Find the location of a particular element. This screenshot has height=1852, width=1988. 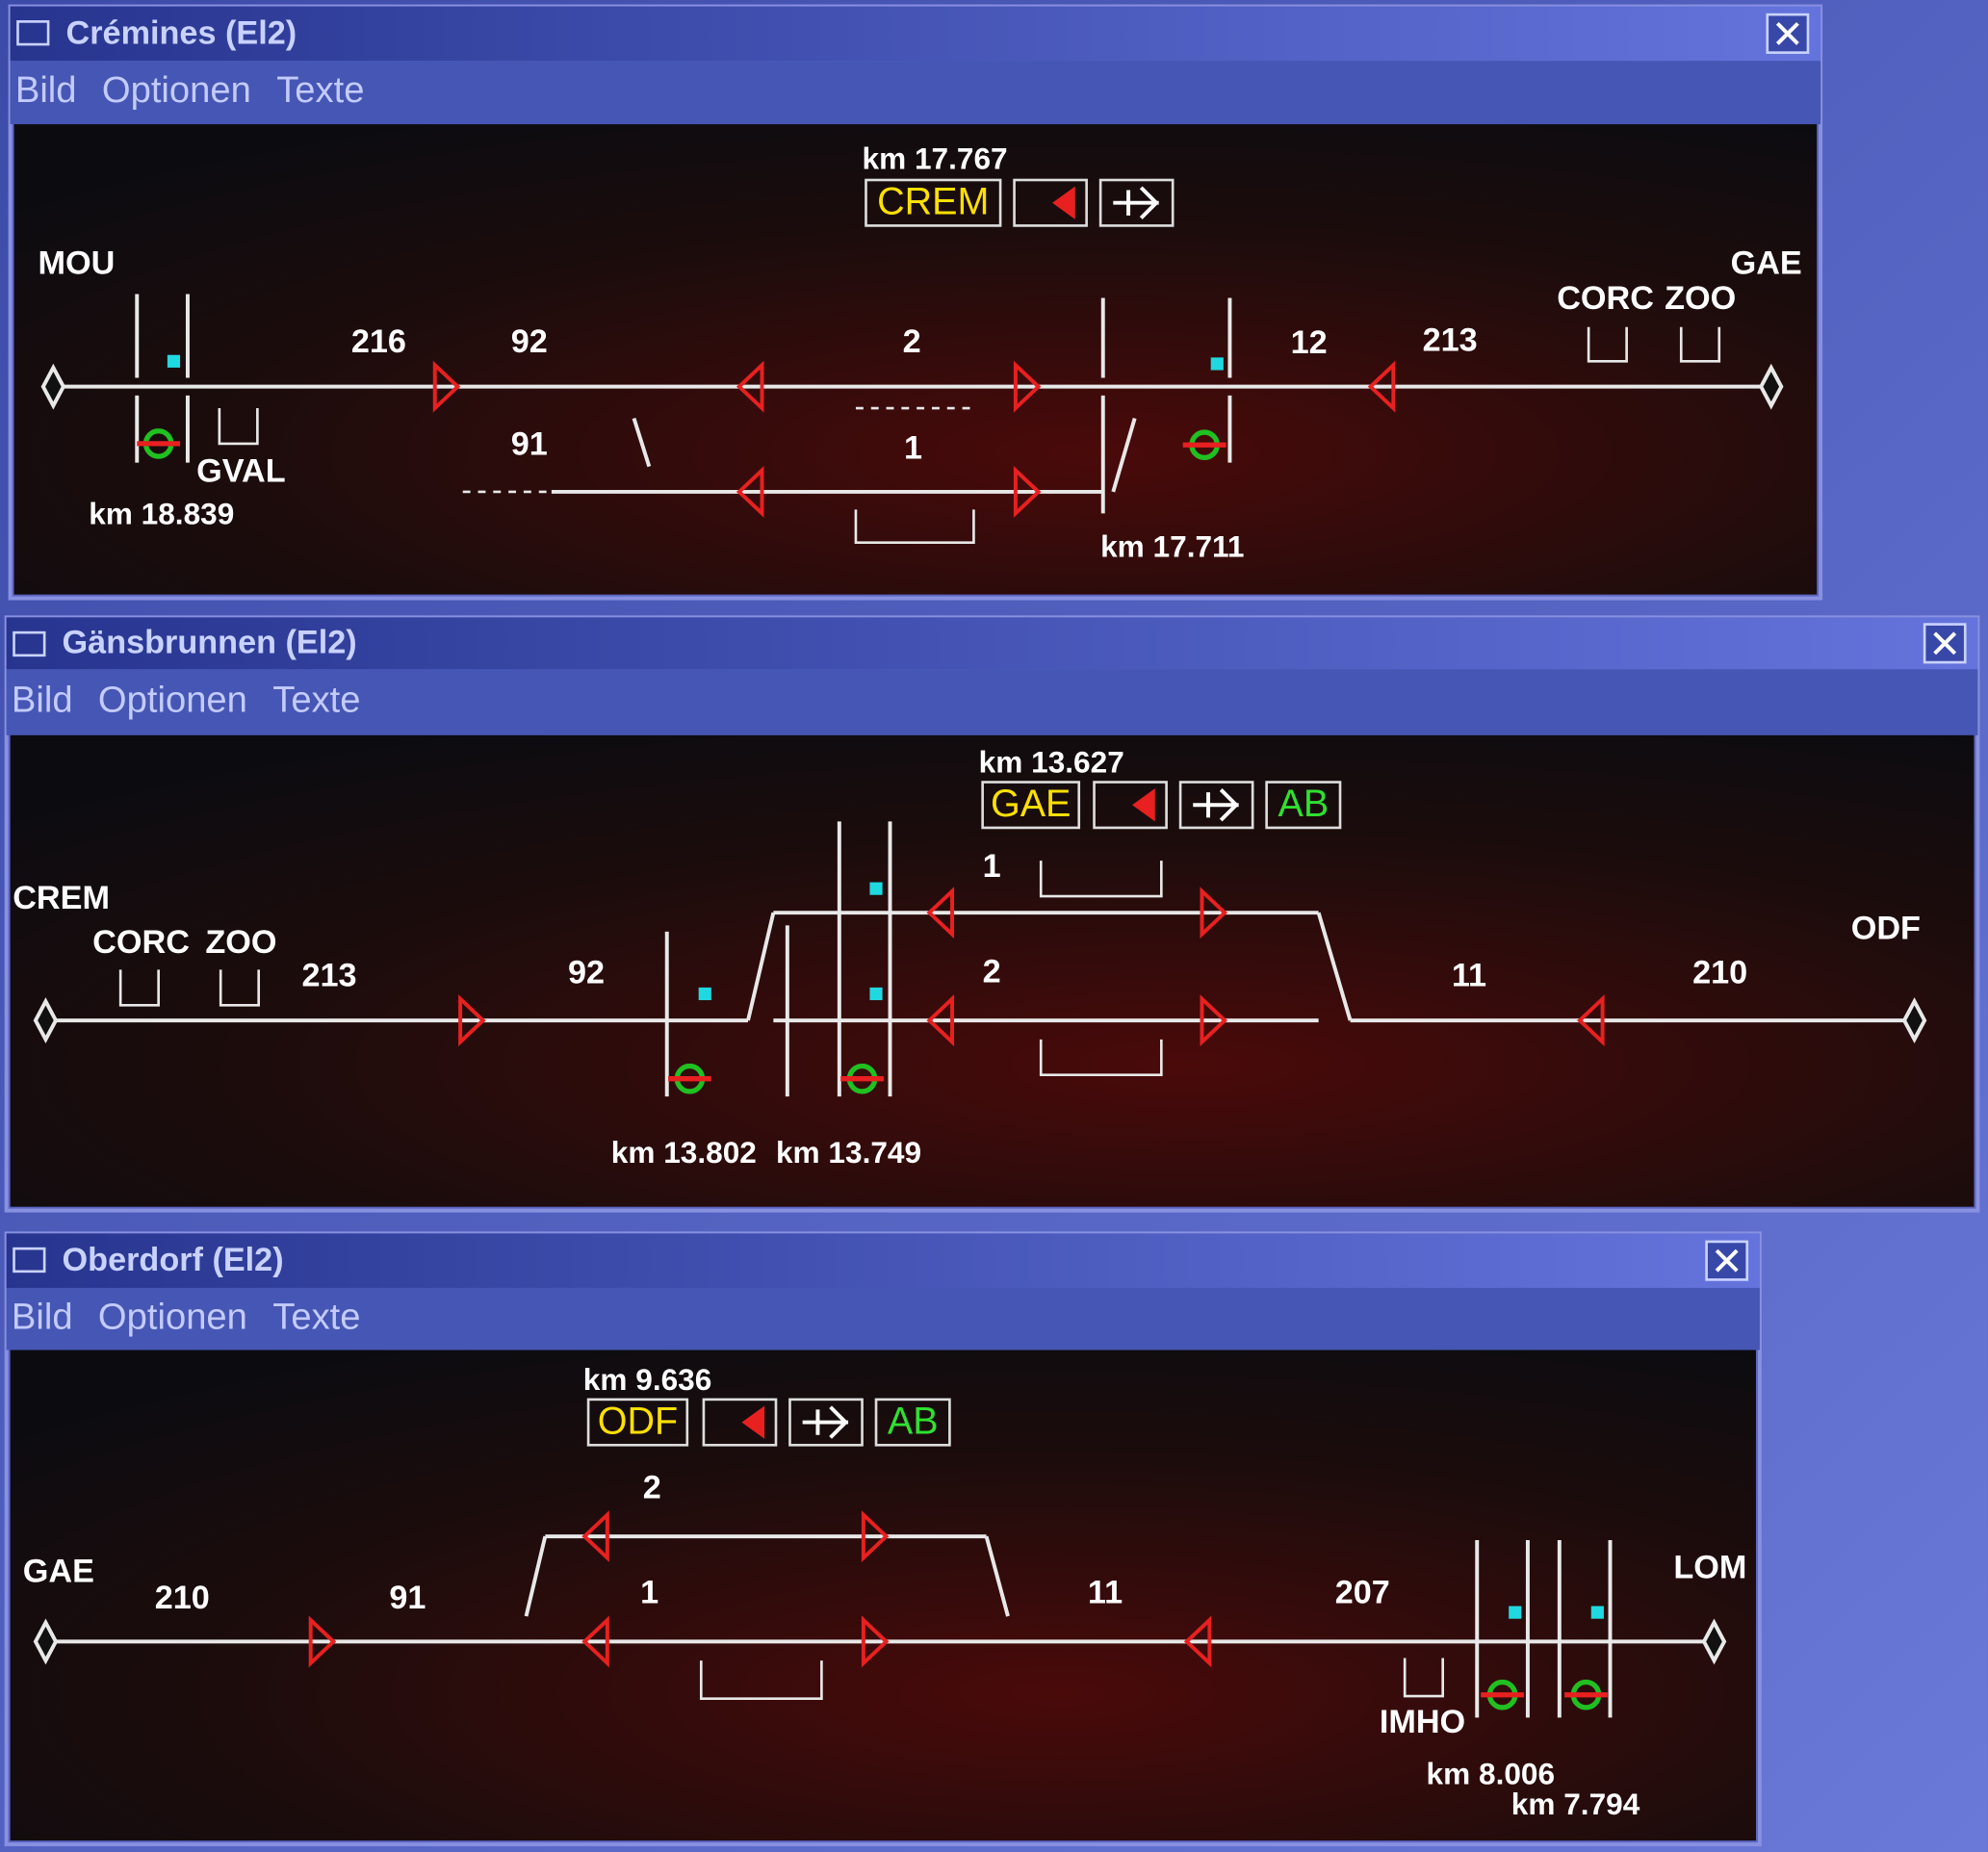

station-code: ODF is located at coordinates (638, 1421).